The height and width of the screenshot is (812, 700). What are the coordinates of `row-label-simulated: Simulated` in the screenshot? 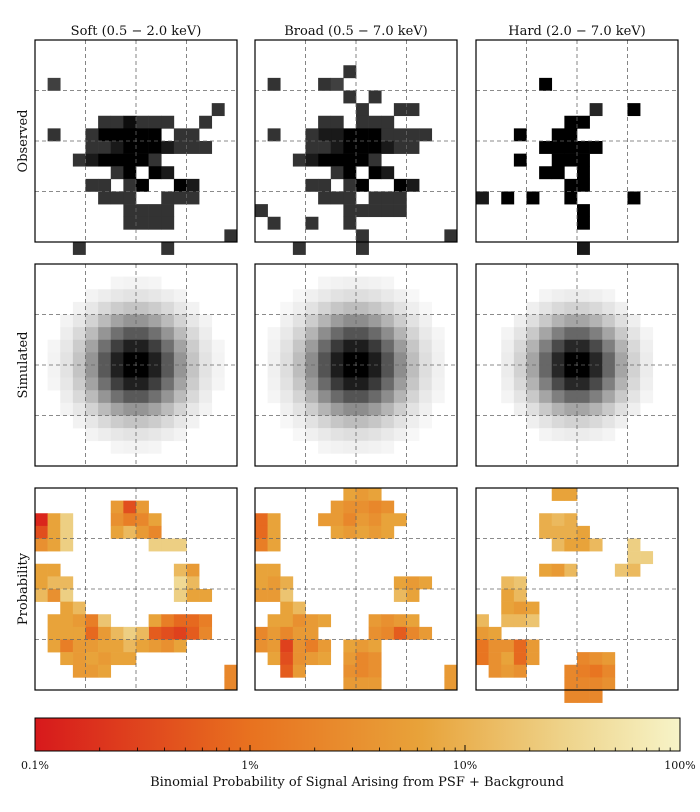 It's located at (23, 365).